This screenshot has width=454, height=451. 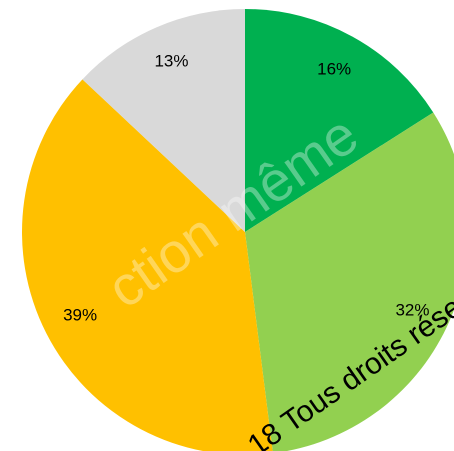 I want to click on data-label: 32%, so click(x=412, y=309).